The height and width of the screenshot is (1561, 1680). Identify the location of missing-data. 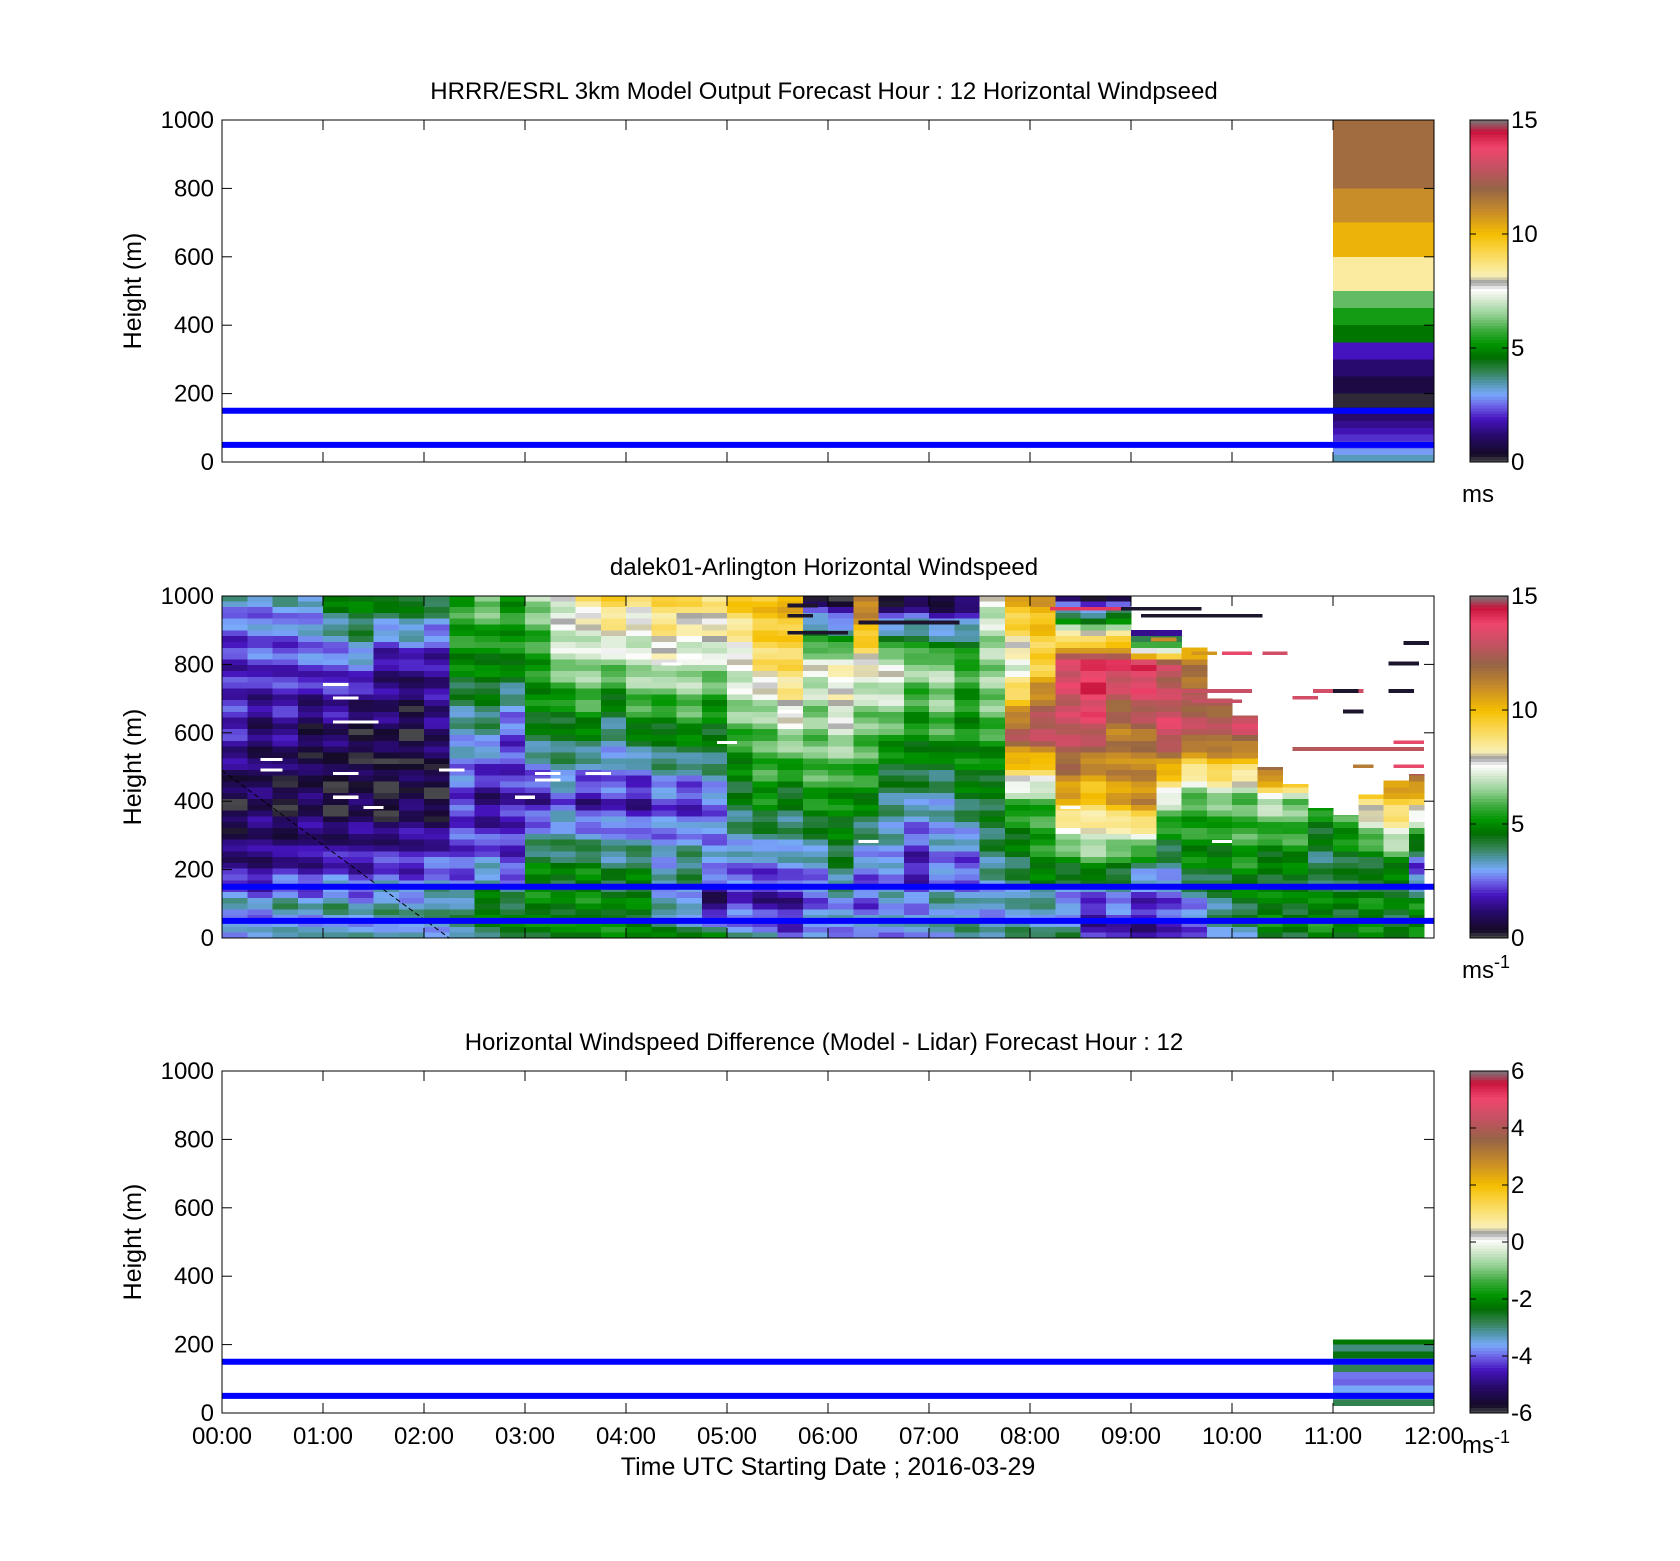
(452, 770).